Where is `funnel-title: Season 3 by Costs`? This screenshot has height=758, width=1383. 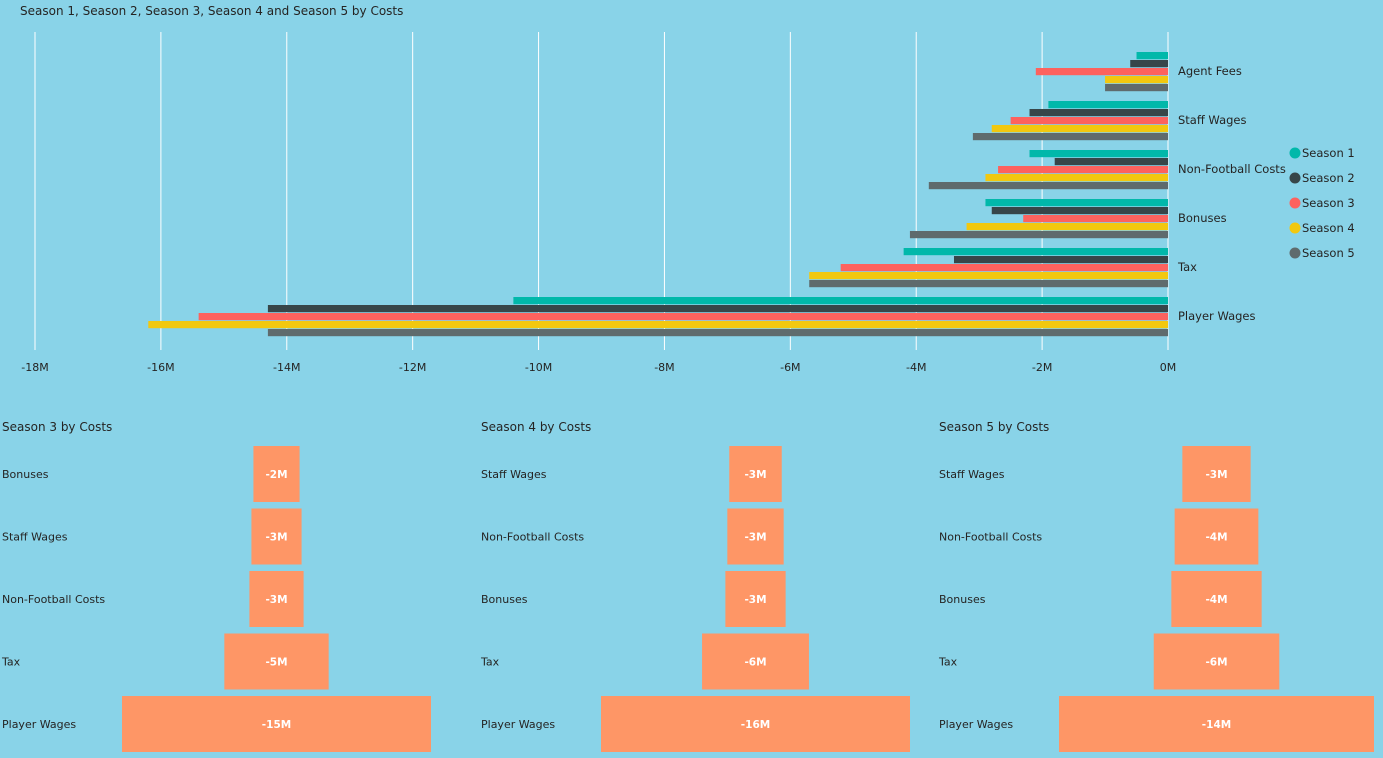 funnel-title: Season 3 by Costs is located at coordinates (57, 427).